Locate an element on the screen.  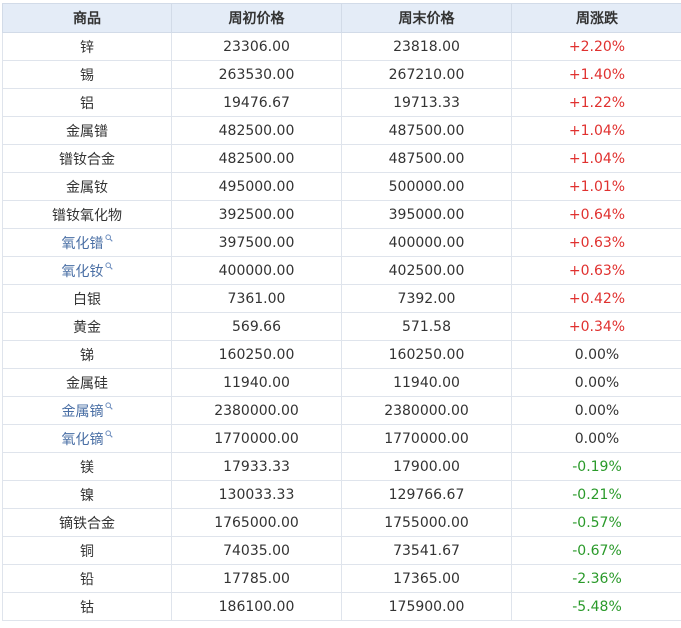
commodity-name: 镝铁合金 is located at coordinates (87, 523).